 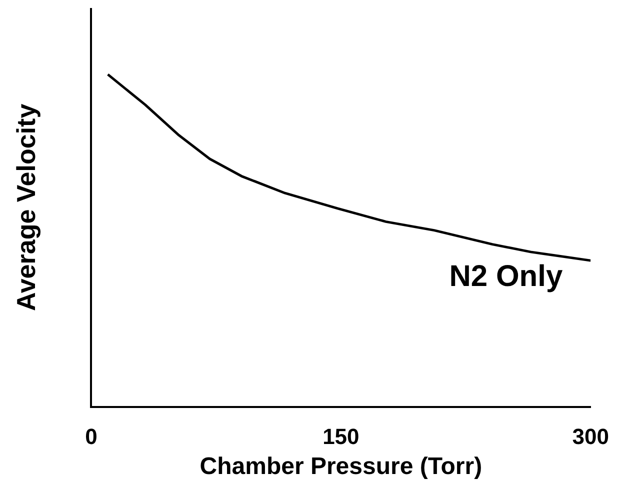 What do you see at coordinates (341, 466) in the screenshot?
I see `x-axis-title: Chamber Pressure (Torr)` at bounding box center [341, 466].